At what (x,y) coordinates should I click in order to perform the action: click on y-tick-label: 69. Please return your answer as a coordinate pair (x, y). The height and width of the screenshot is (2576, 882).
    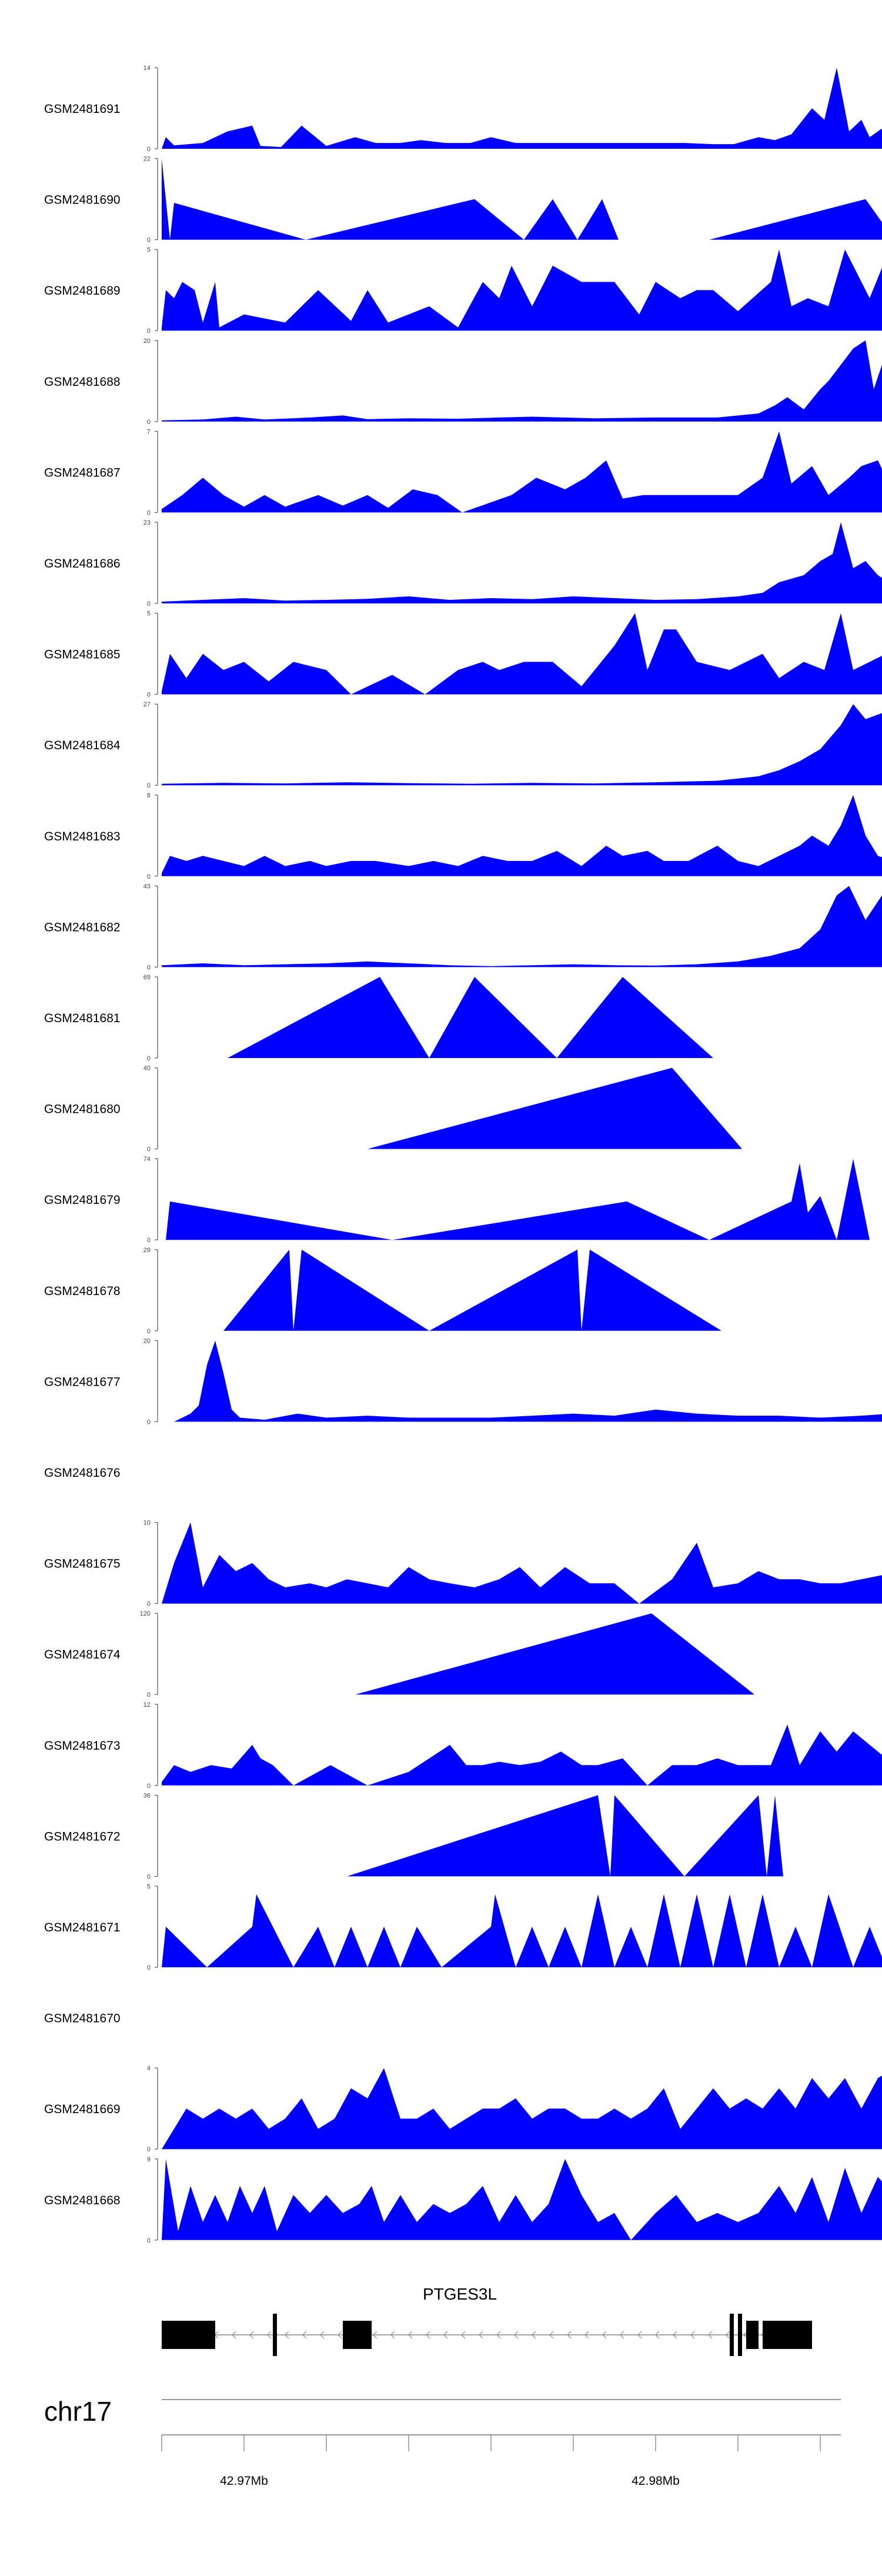
    Looking at the image, I should click on (147, 977).